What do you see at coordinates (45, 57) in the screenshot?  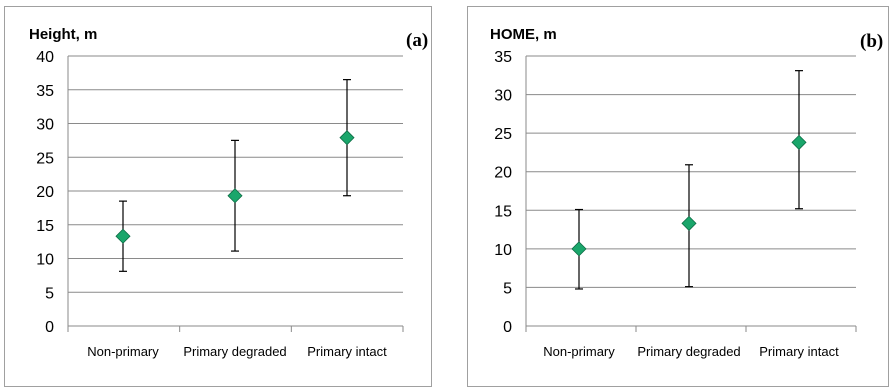 I see `y-tick-label: 40` at bounding box center [45, 57].